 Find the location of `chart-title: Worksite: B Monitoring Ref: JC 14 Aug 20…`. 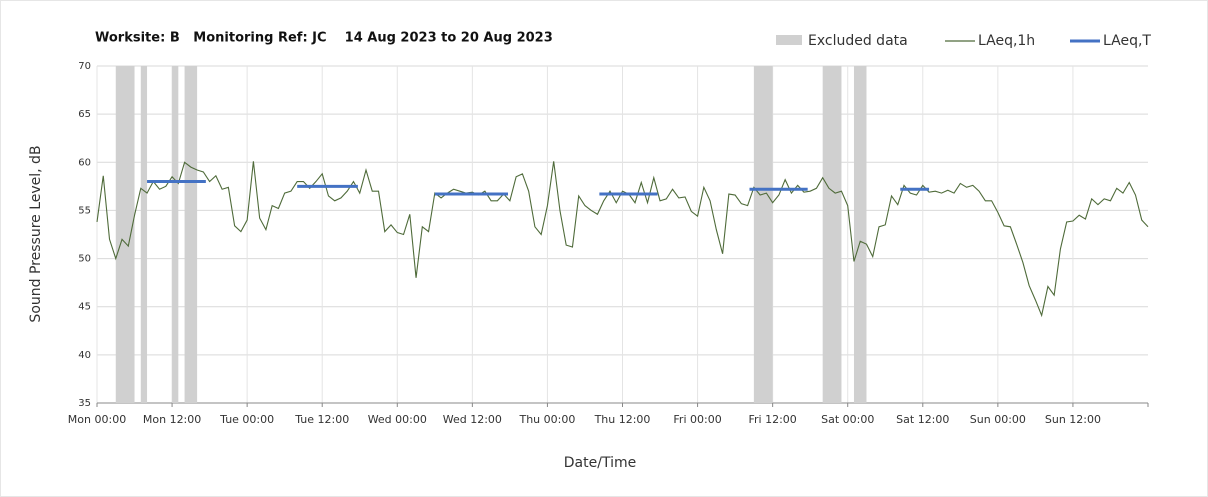

chart-title: Worksite: B Monitoring Ref: JC 14 Aug 20… is located at coordinates (324, 38).